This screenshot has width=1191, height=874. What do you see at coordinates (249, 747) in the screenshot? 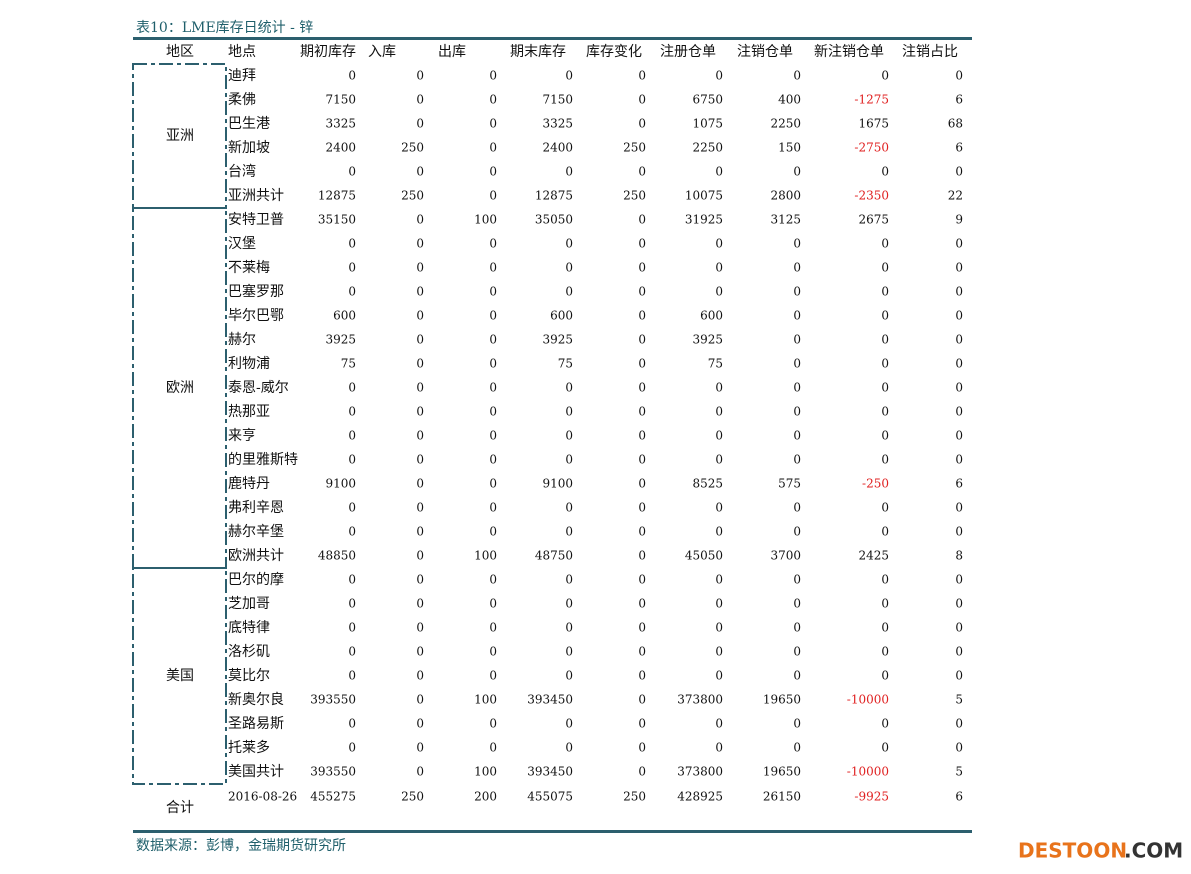
I see `place: 托莱多` at bounding box center [249, 747].